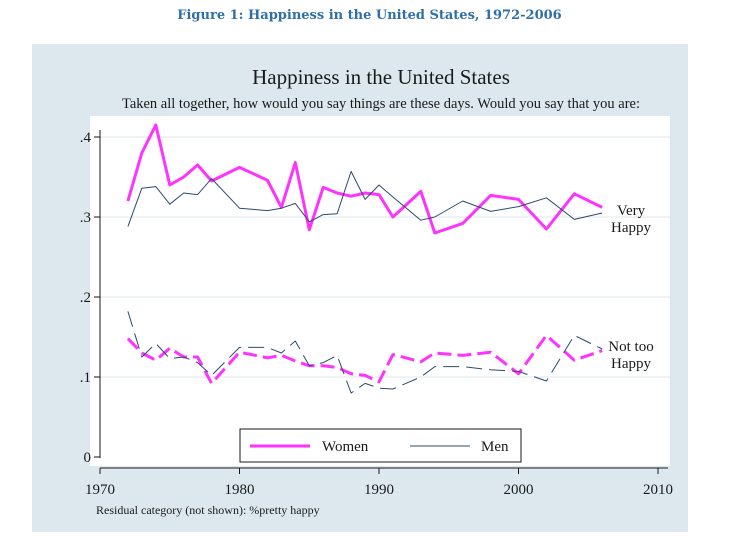 This screenshot has height=537, width=739. Describe the element at coordinates (495, 447) in the screenshot. I see `legend-men-label: Men` at that location.